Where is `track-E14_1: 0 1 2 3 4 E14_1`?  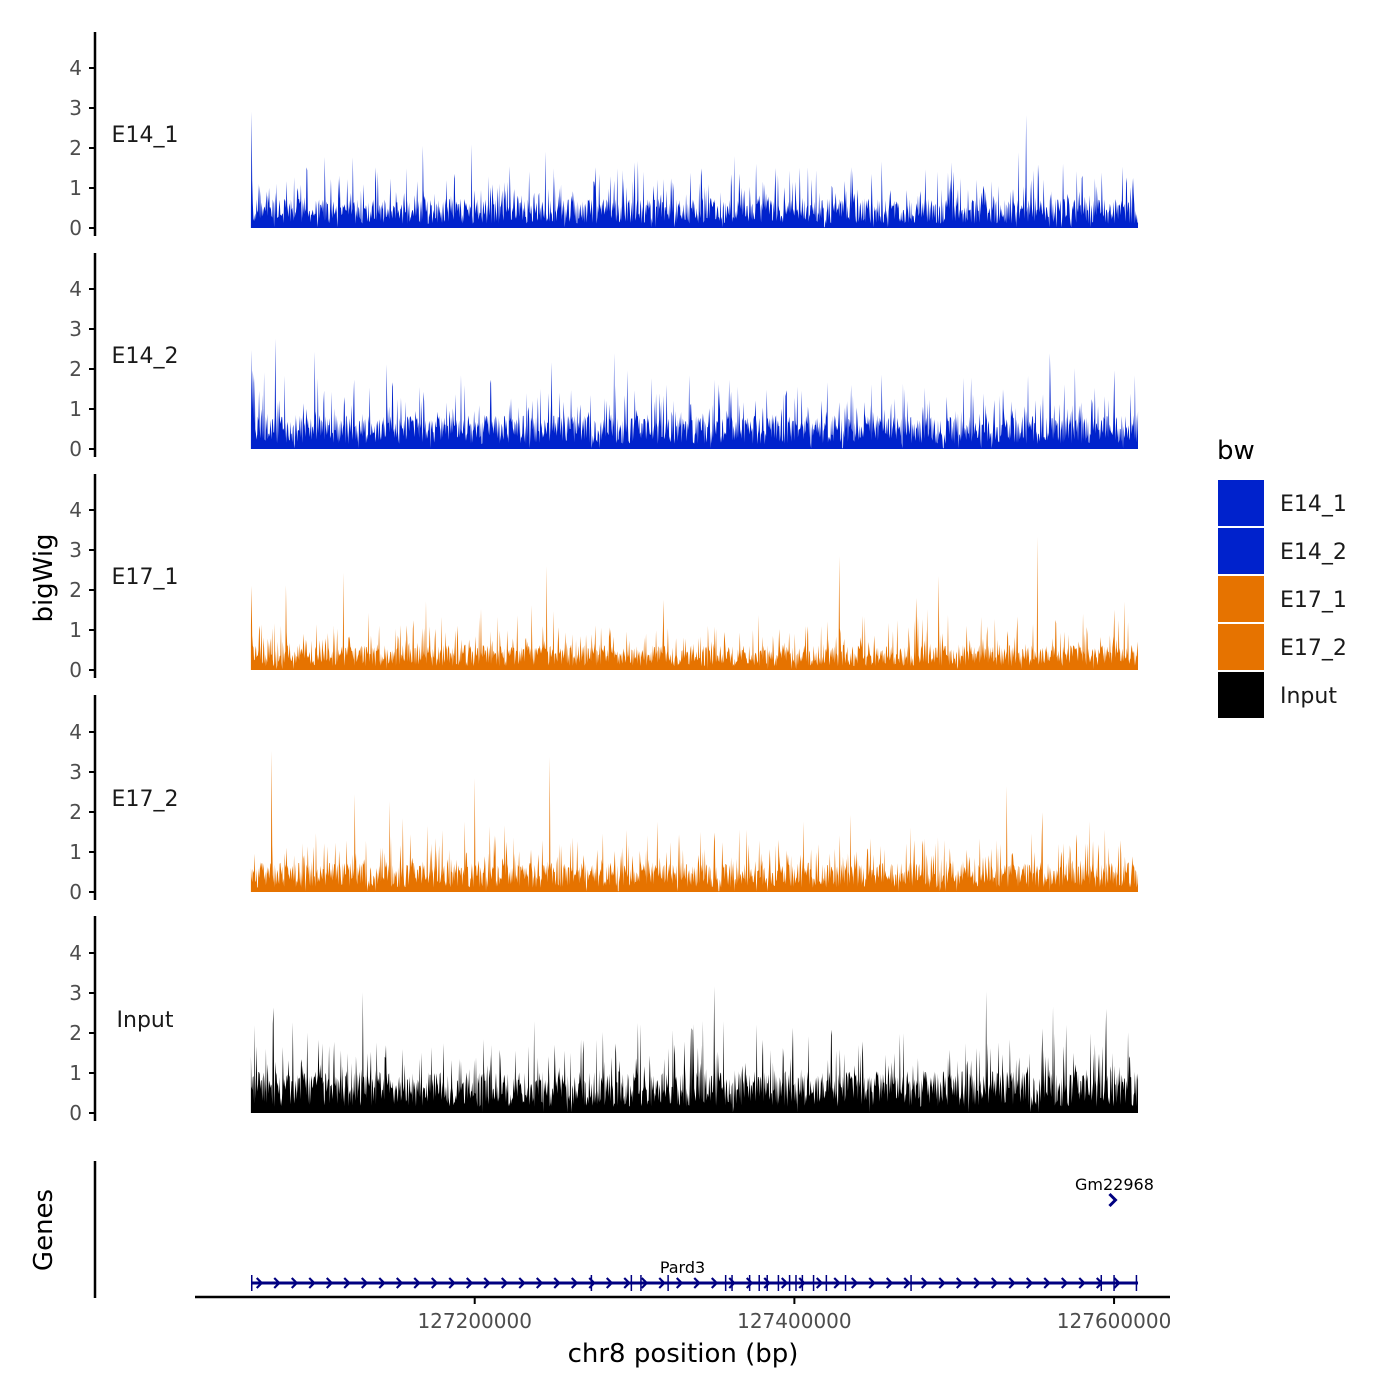 track-E14_1: 0 1 2 3 4 E14_1 is located at coordinates (604, 136).